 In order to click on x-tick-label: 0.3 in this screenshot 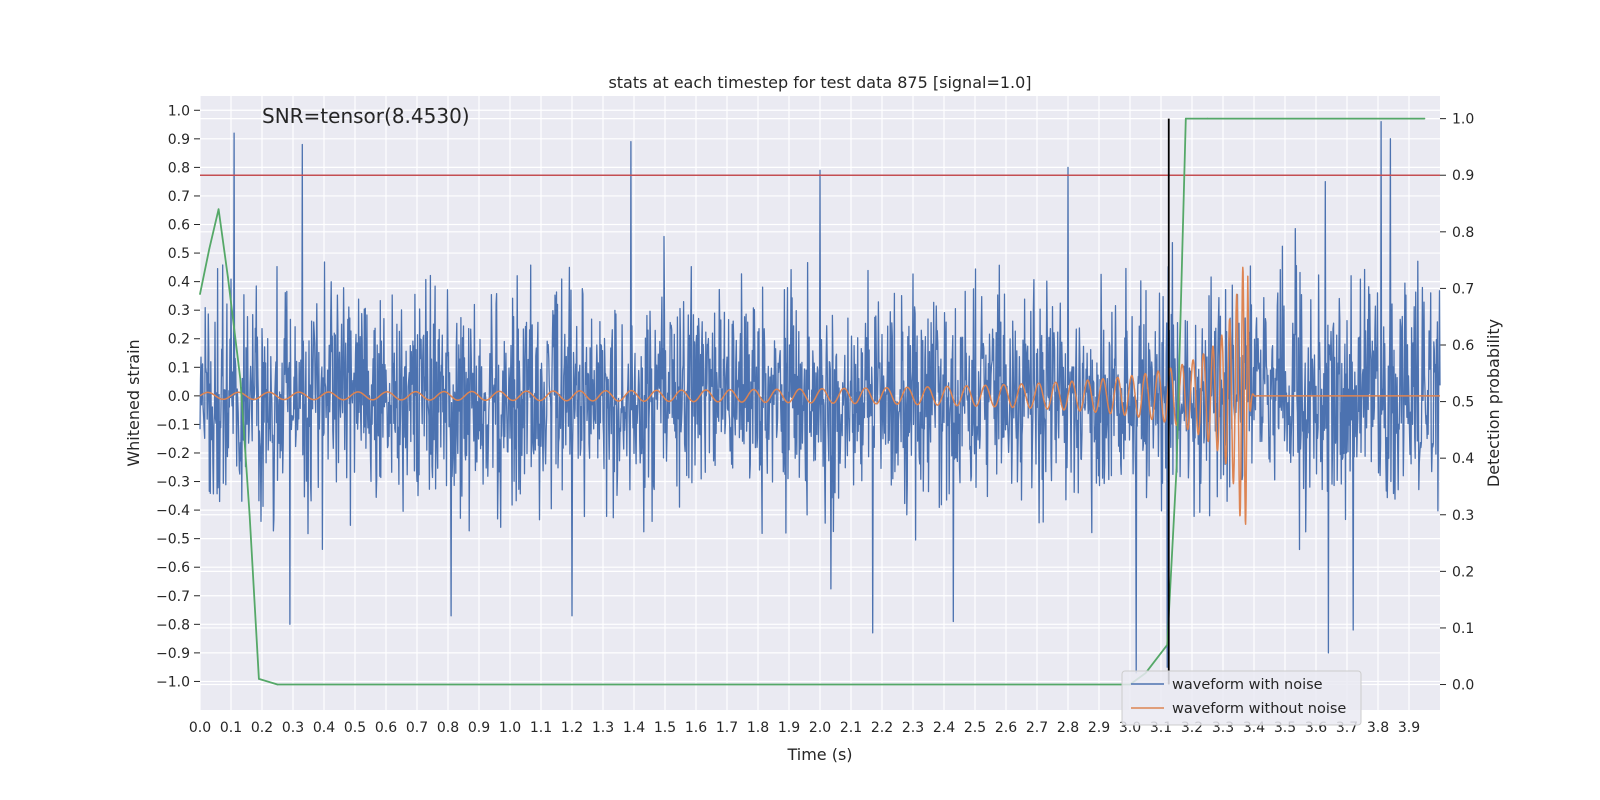, I will do `click(293, 728)`.